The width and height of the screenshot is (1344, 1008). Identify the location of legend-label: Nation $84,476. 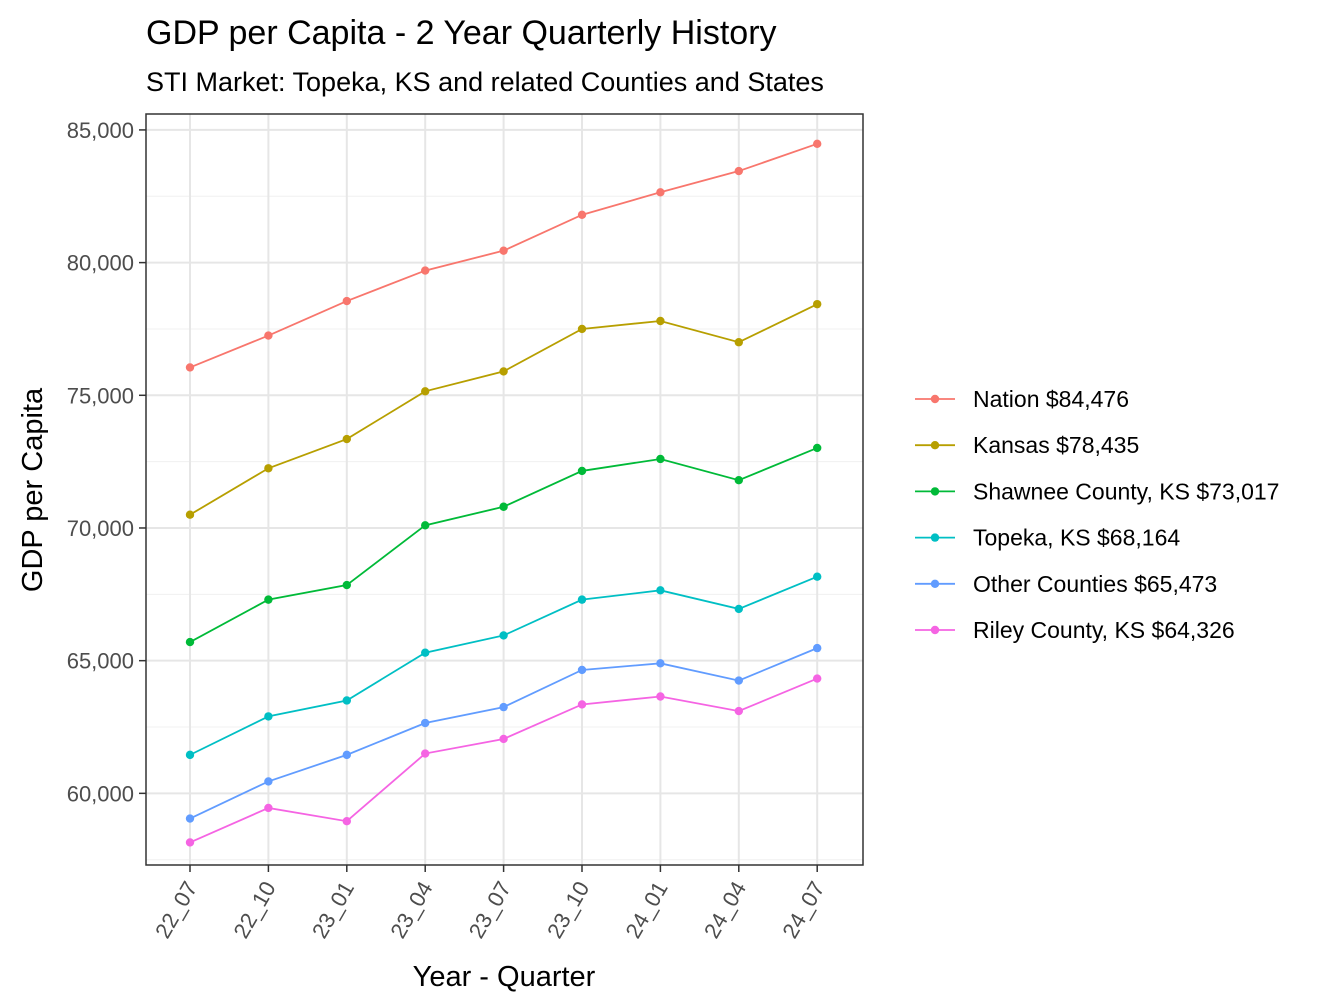
(1051, 399).